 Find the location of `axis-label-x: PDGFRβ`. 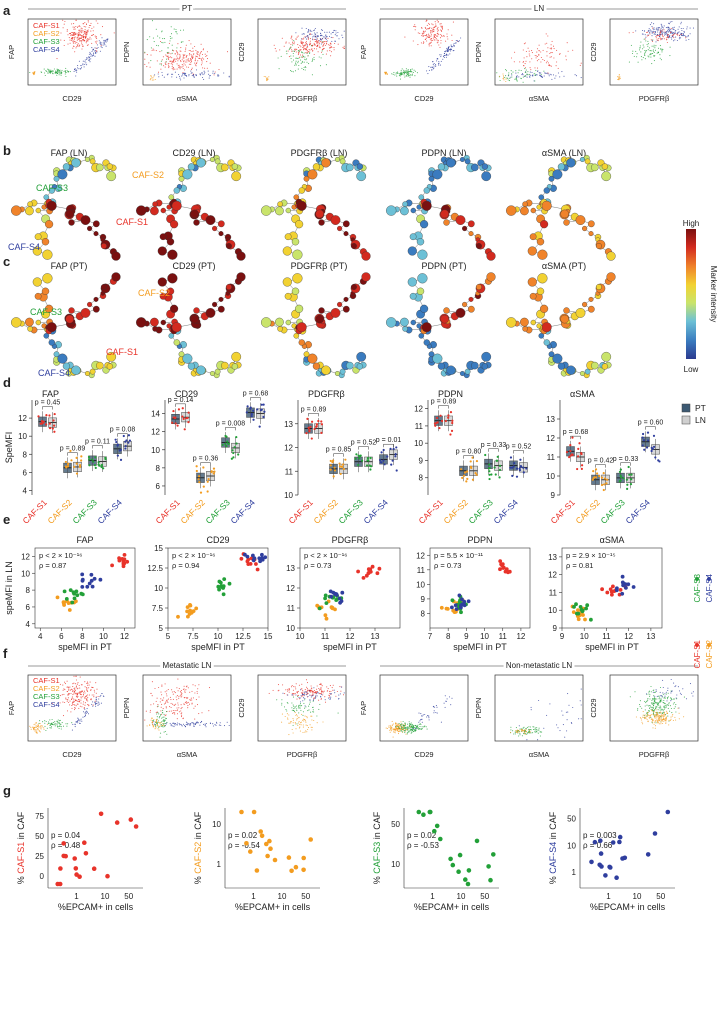

axis-label-x: PDGFRβ is located at coordinates (654, 754).